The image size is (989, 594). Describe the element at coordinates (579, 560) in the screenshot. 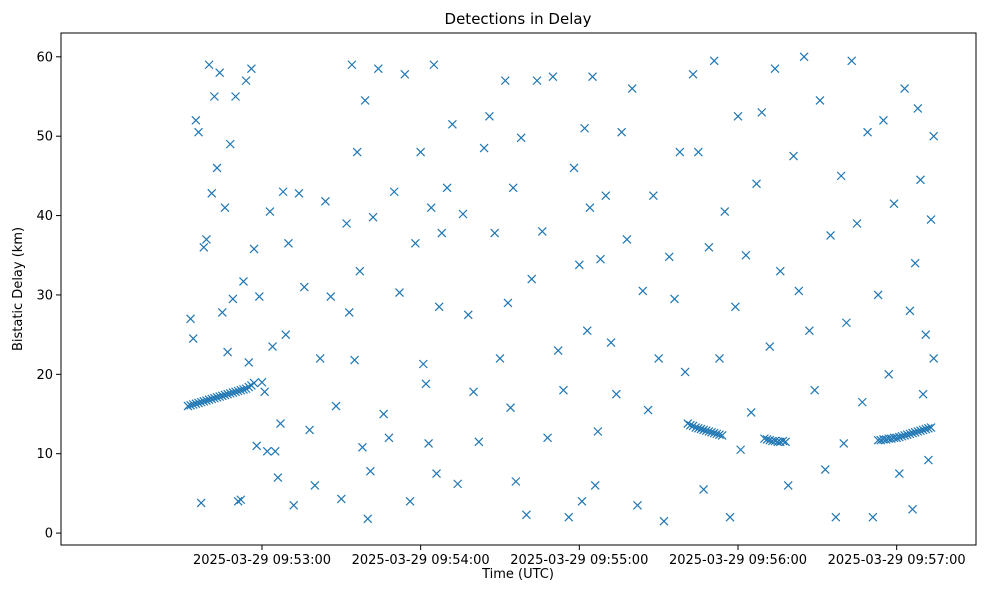

I see `x-tick-label: 2025-03-29 09:55:00` at that location.